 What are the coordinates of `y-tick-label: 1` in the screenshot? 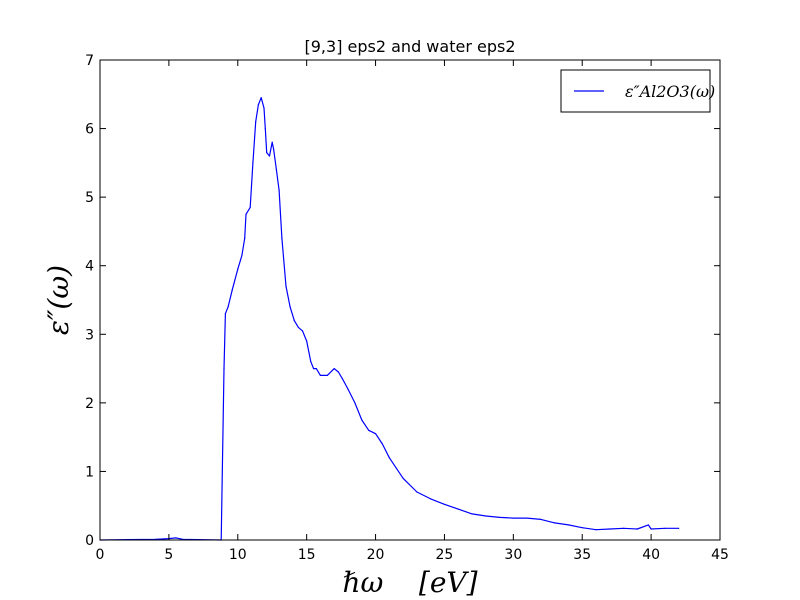 It's located at (89, 472).